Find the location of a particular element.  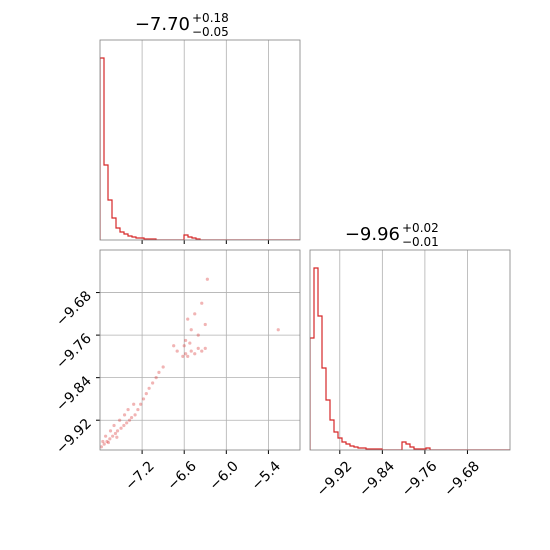

x-tick-label: −9.92 is located at coordinates (335, 479).